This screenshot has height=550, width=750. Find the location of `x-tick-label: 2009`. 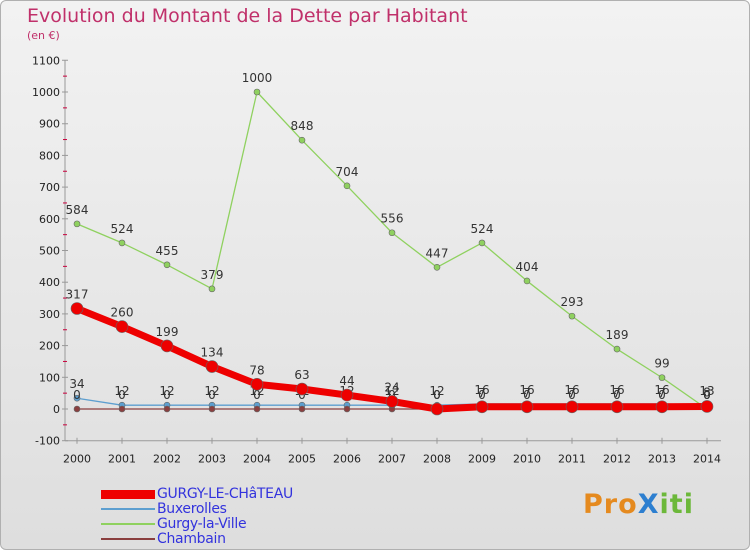

x-tick-label: 2009 is located at coordinates (482, 459).